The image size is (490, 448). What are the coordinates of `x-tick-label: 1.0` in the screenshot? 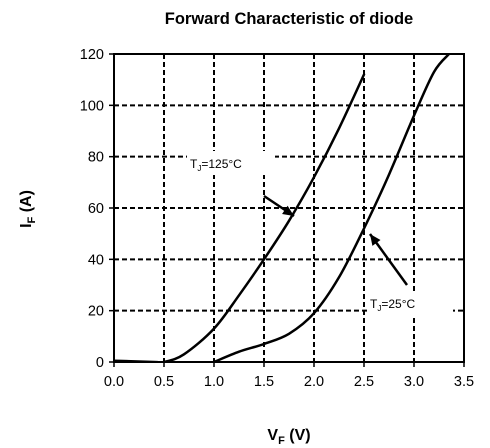 It's located at (214, 382).